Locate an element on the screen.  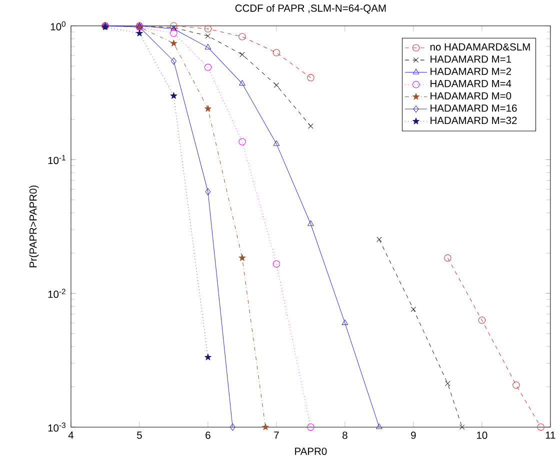
legend-label: HADAMARD M=4 is located at coordinates (471, 83).